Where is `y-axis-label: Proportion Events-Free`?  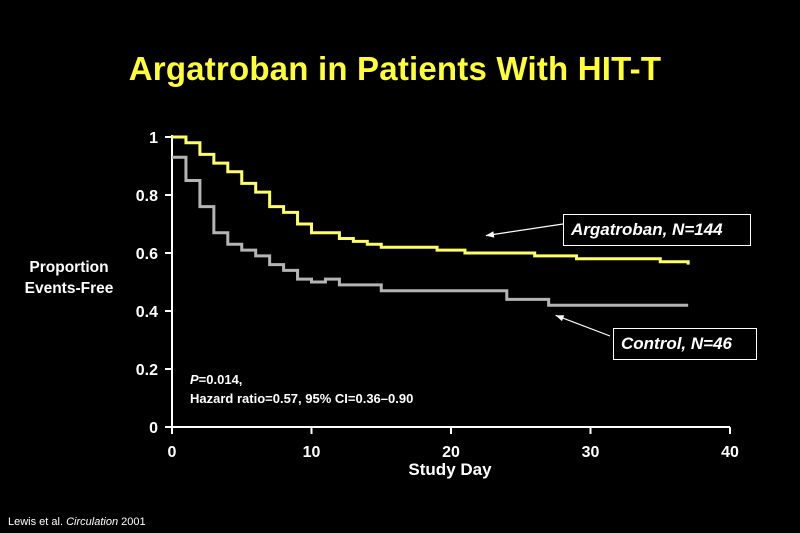 y-axis-label: Proportion Events-Free is located at coordinates (69, 278).